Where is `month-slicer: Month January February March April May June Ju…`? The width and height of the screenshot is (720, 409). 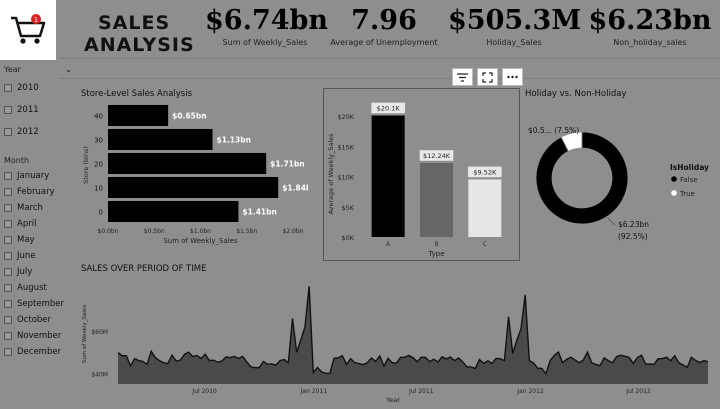 month-slicer: Month January February March April May June Ju… is located at coordinates (42, 258).